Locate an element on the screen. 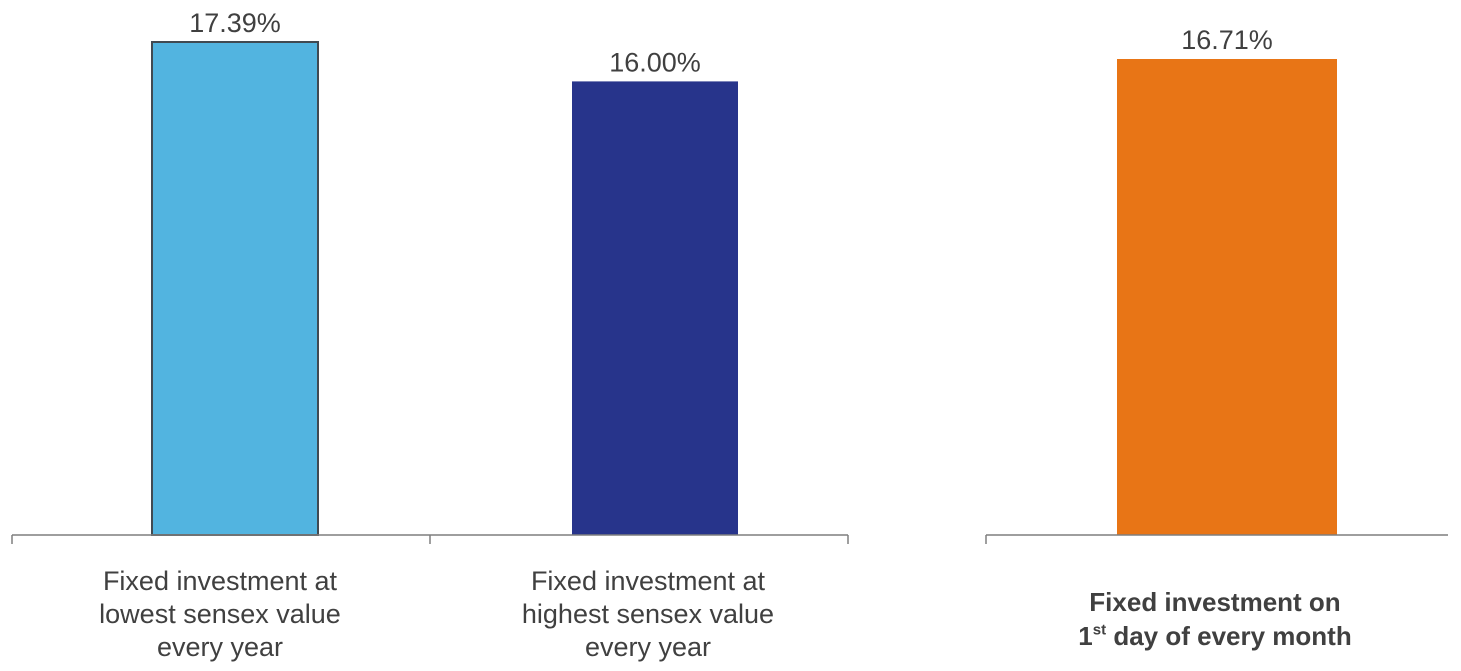  data-label: 17.39% is located at coordinates (235, 23).